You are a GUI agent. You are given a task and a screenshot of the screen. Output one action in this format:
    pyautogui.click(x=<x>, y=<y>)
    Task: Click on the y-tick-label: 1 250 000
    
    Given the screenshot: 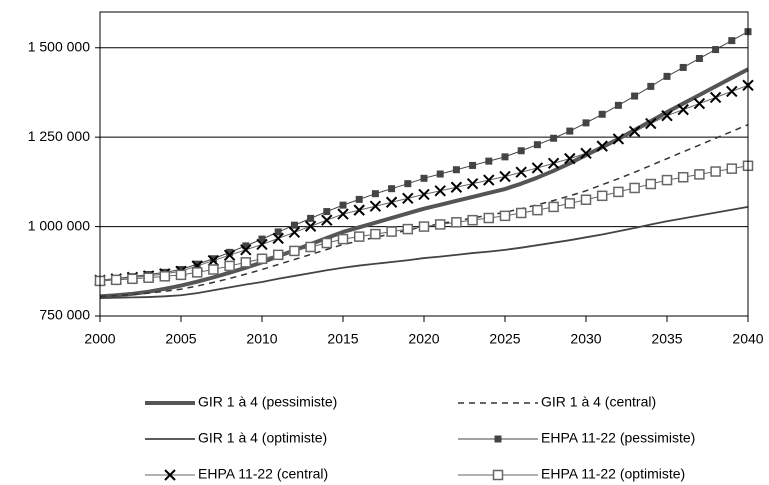 What is the action you would take?
    pyautogui.click(x=59, y=136)
    